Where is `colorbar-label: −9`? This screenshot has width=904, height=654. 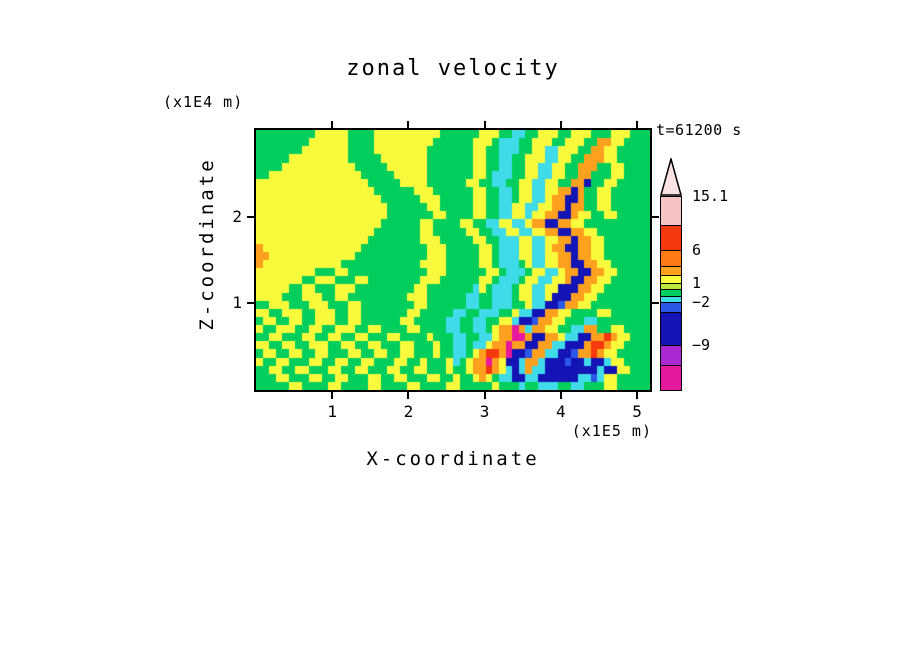
colorbar-label: −9 is located at coordinates (701, 345).